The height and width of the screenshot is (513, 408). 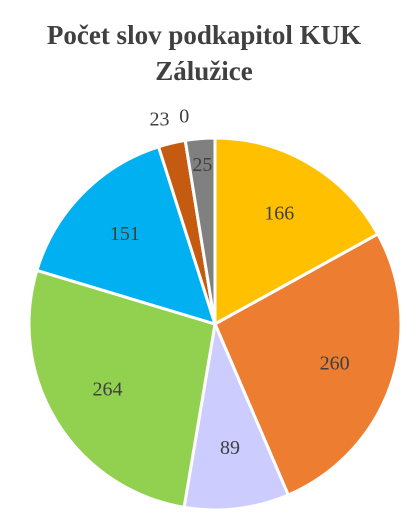 I want to click on data-label: 25, so click(x=202, y=165).